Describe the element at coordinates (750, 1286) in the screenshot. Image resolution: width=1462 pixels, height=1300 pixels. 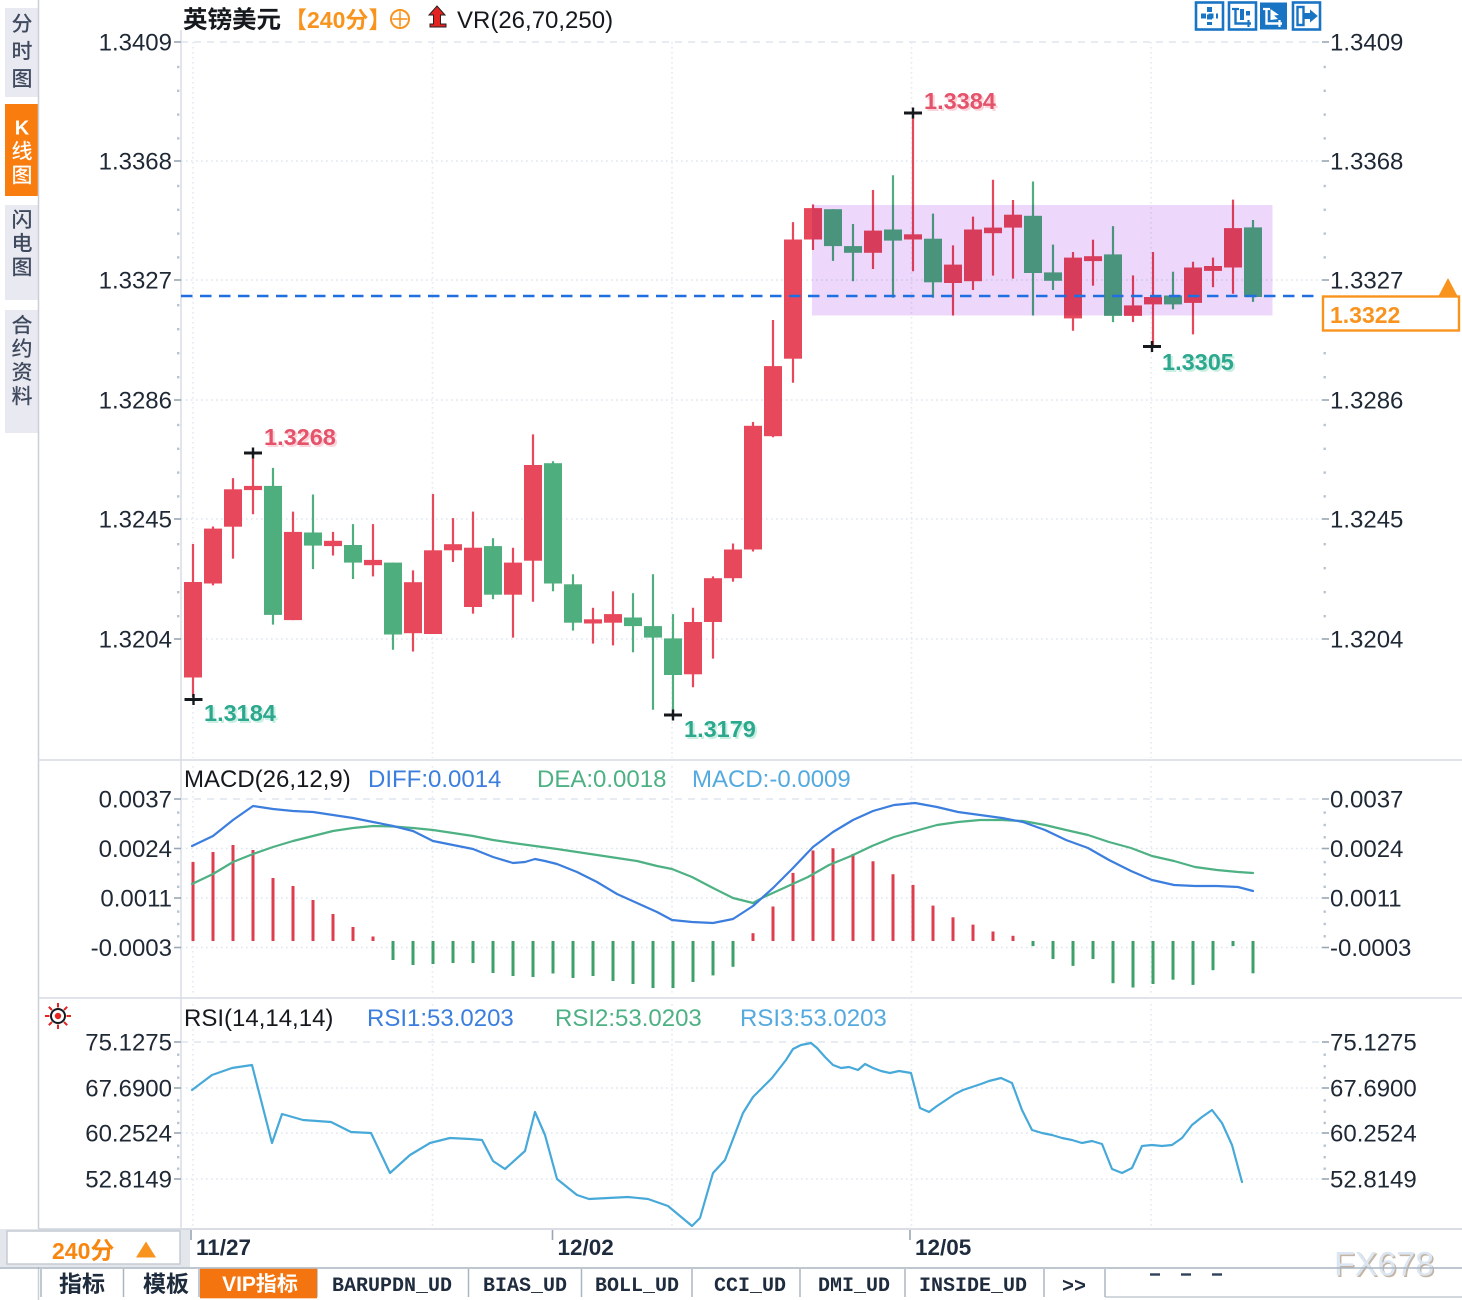
I see `svg-text: CCI_UD` at that location.